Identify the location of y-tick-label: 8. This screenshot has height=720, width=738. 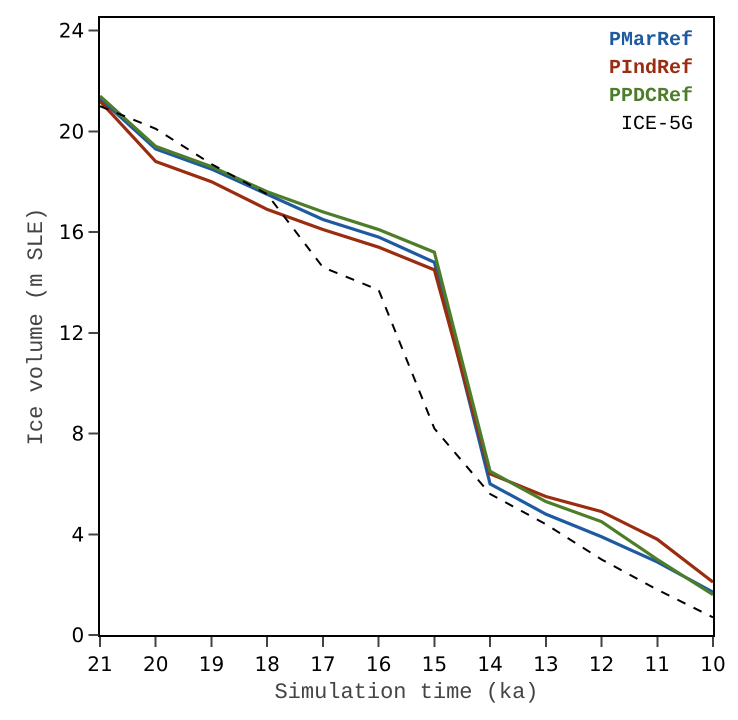
(78, 434).